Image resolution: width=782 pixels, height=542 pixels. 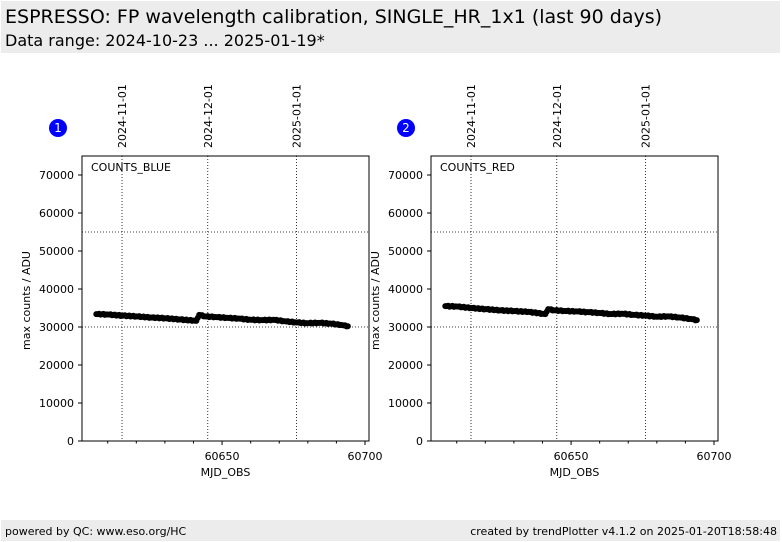 What do you see at coordinates (96, 531) in the screenshot?
I see `powered-by: powered by QC: www.eso.org/HC` at bounding box center [96, 531].